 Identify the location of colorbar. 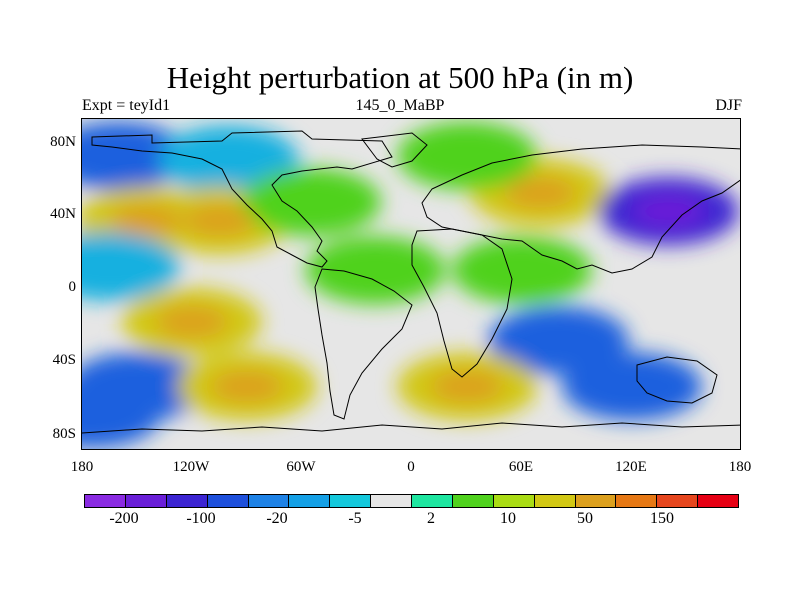
(411, 501).